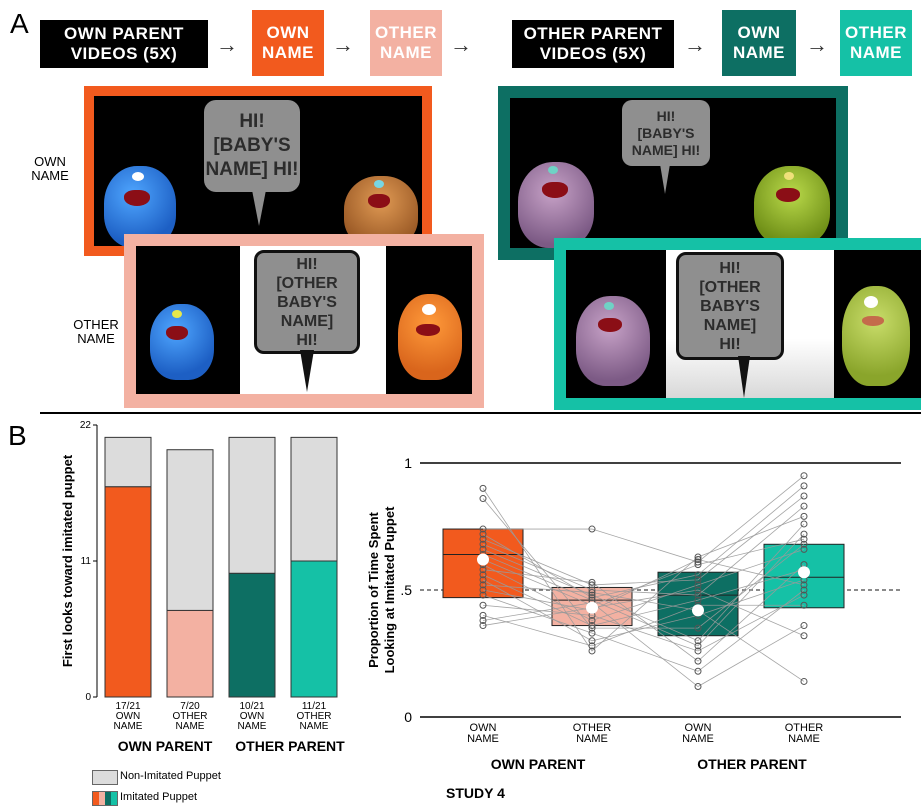 This screenshot has width=921, height=806. What do you see at coordinates (114, 798) in the screenshot?
I see `swatch-other-other` at bounding box center [114, 798].